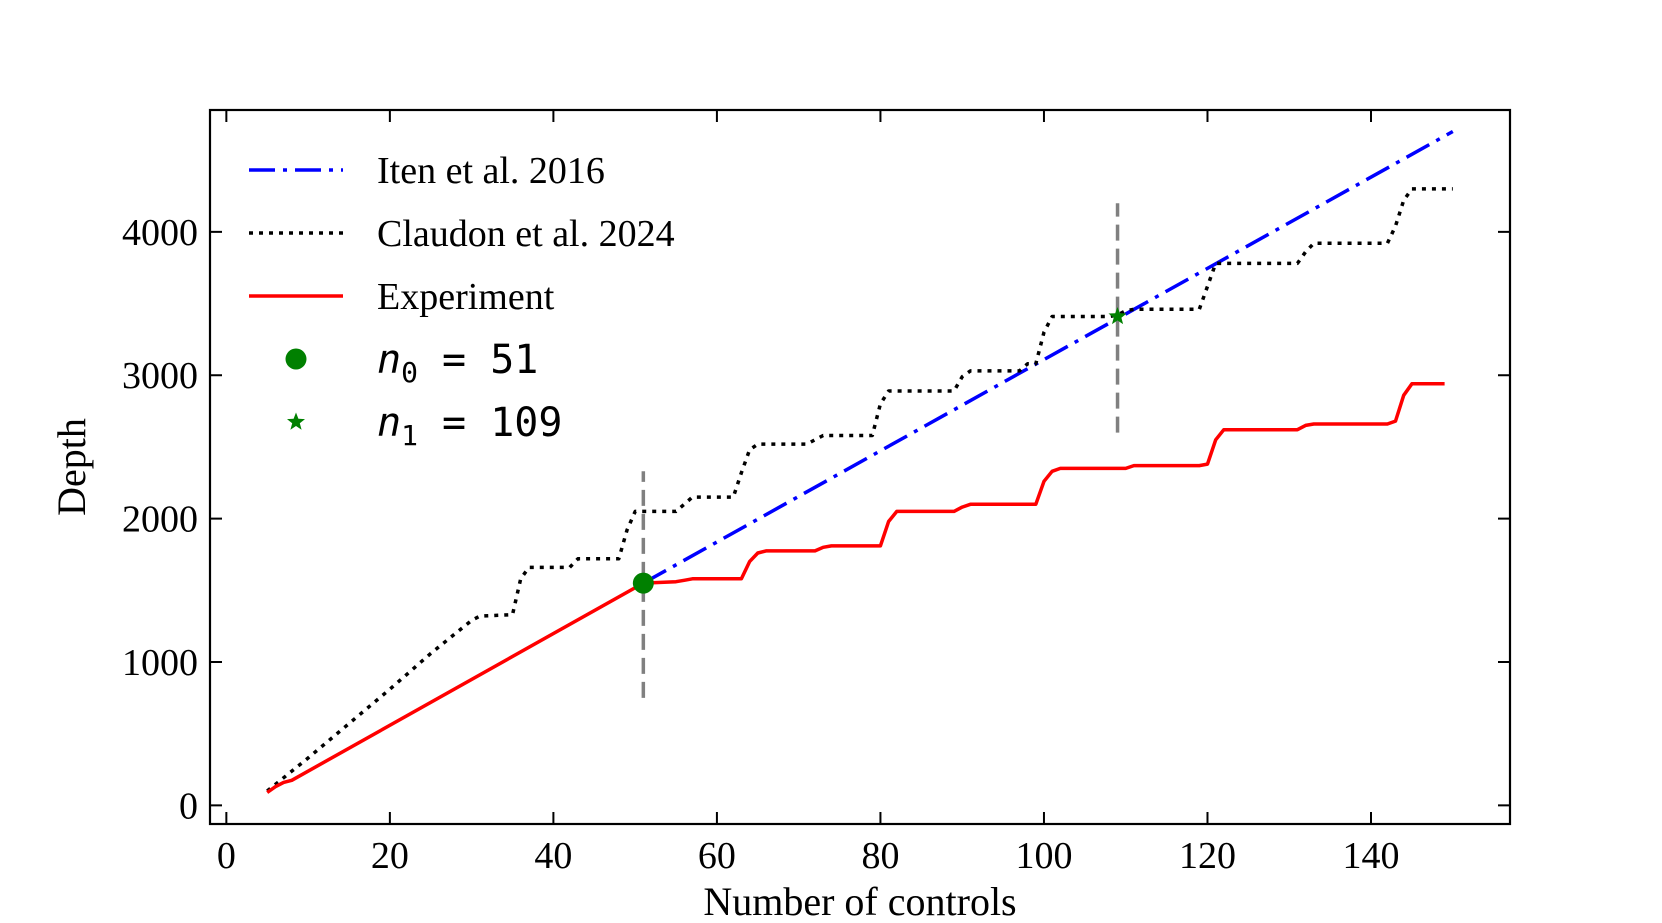  What do you see at coordinates (1043, 856) in the screenshot?
I see `x-tick-label: 100` at bounding box center [1043, 856].